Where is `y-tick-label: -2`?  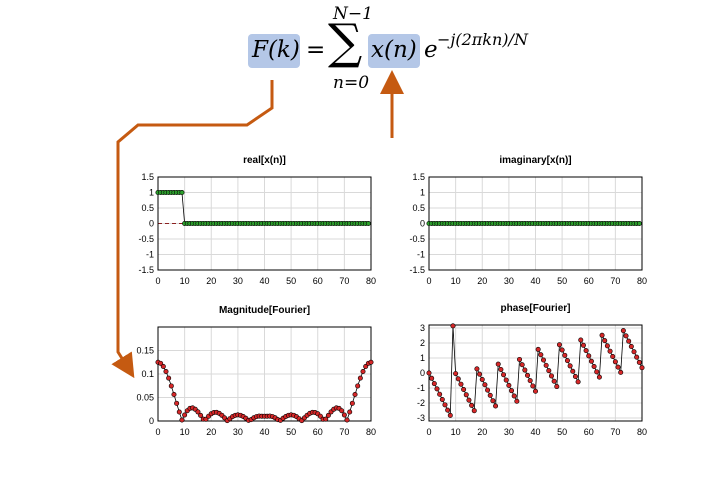 y-tick-label: -2 is located at coordinates (421, 403).